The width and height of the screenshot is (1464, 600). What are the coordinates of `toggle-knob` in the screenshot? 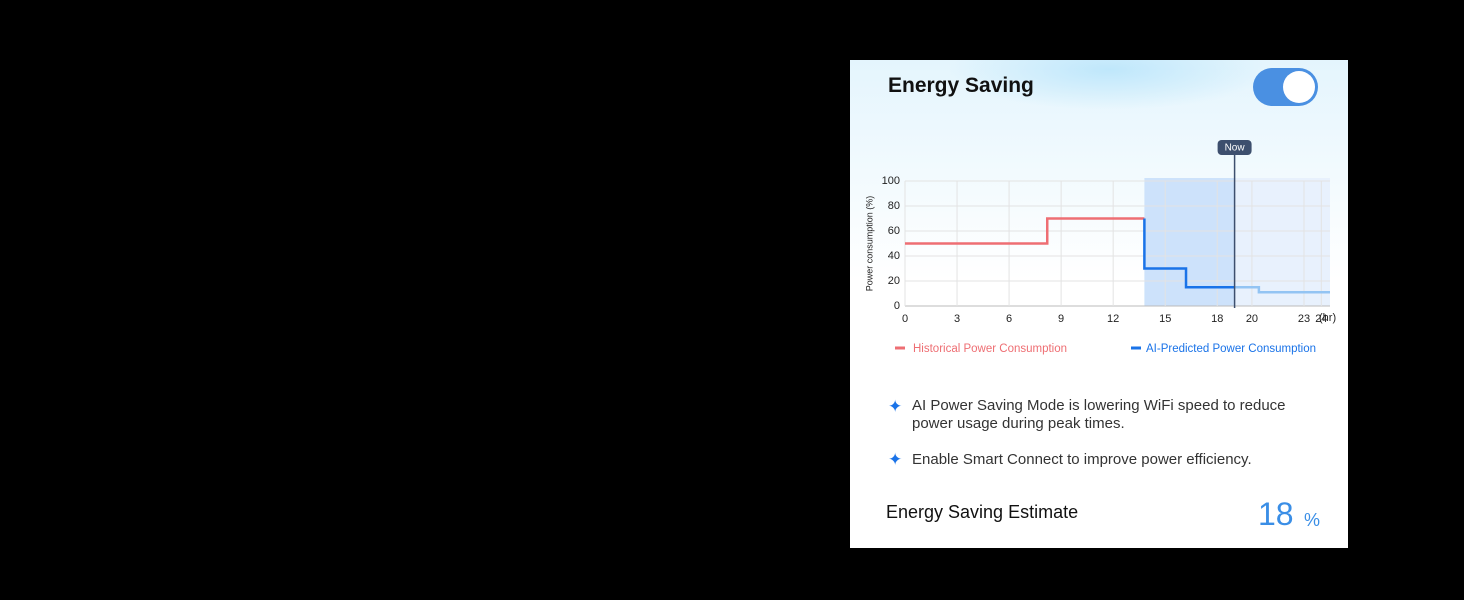 It's located at (1299, 87).